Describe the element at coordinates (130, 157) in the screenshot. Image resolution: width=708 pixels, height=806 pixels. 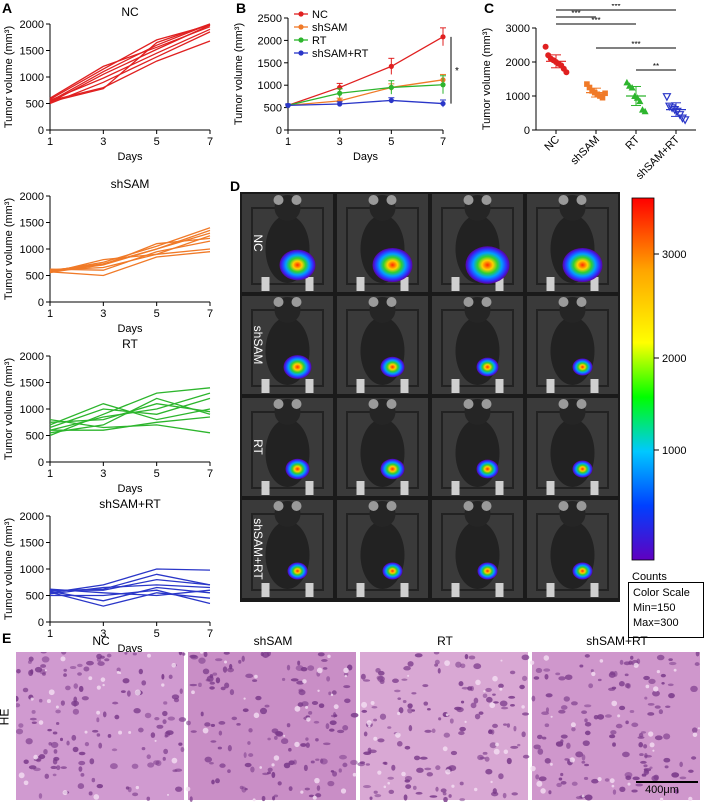
I see `x-axis-label: Days` at that location.